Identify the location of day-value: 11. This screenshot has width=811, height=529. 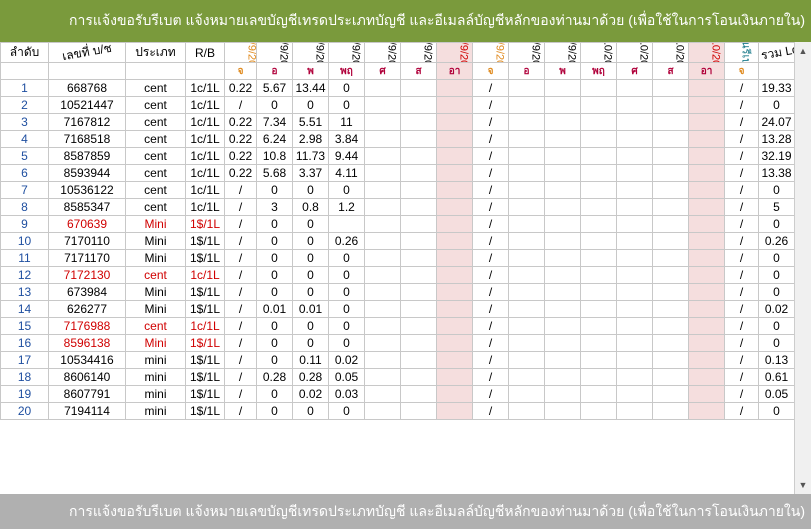
(346, 122).